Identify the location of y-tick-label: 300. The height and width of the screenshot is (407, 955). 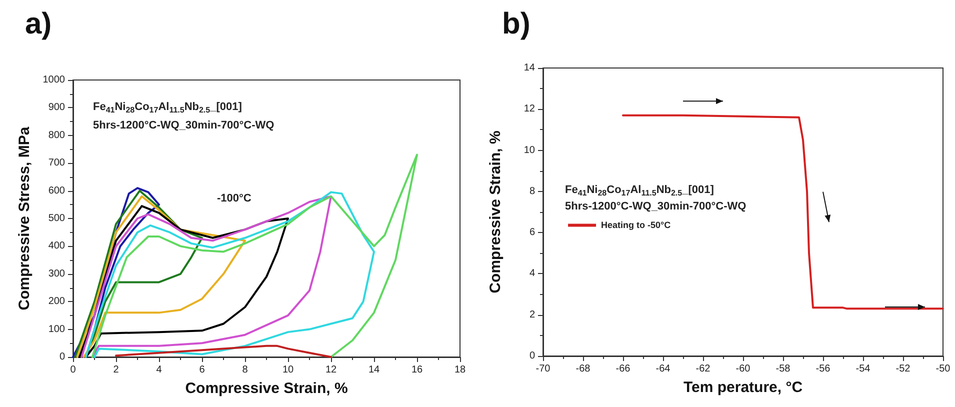
(57, 274).